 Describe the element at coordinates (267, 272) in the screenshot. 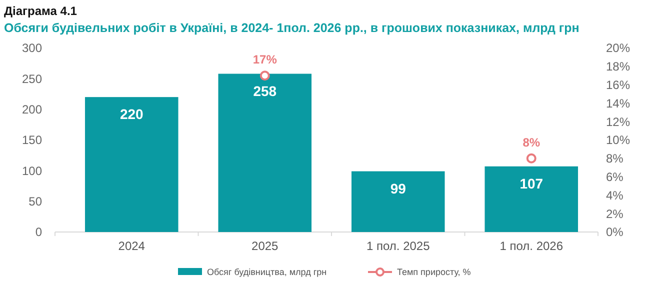

I see `legend-label: Обсяг будівництва, млрд грн` at that location.